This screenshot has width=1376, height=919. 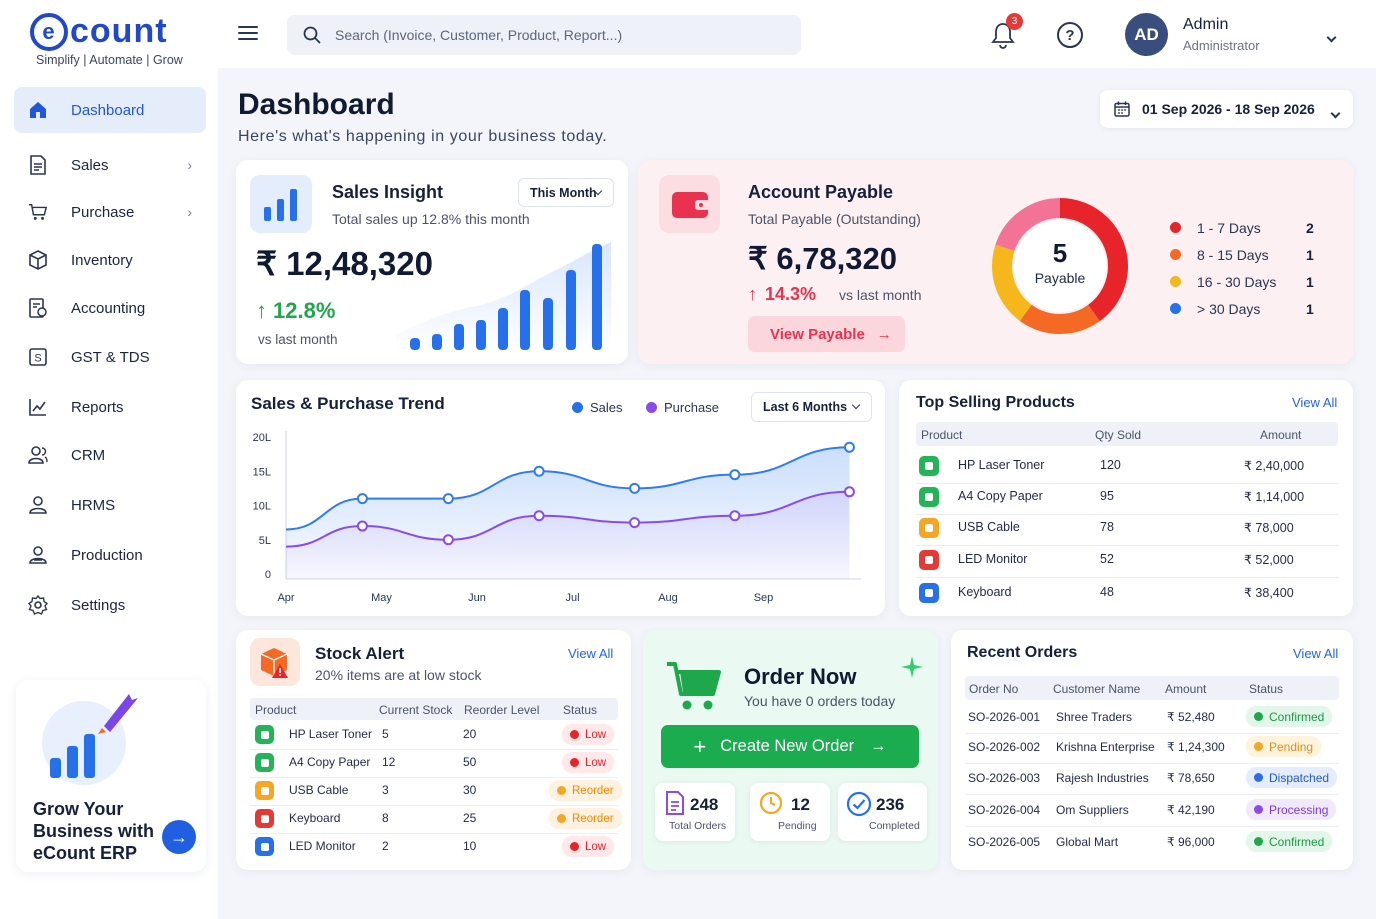 I want to click on table-row: USB Cable 3 30 Reorder, so click(x=433, y=792).